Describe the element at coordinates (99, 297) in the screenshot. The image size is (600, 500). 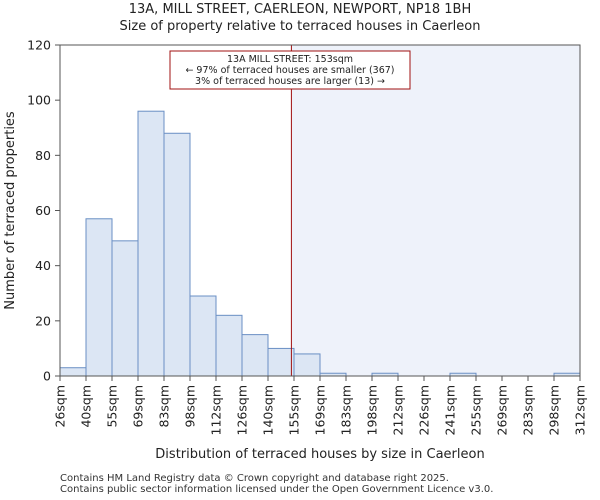
I see `bar-40sqm` at that location.